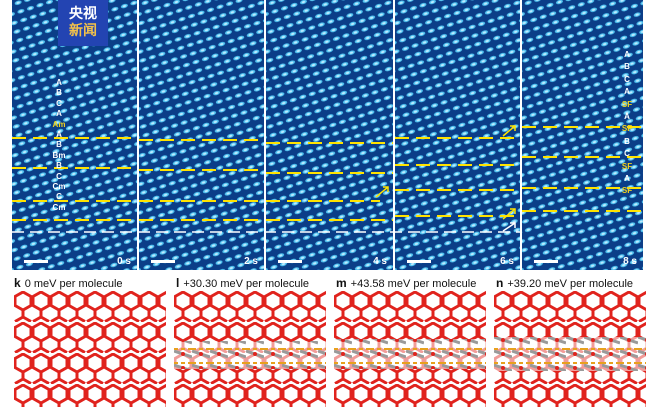 The width and height of the screenshot is (650, 413). I want to click on cctv-news-logo: 央视 新闻, so click(83, 23).